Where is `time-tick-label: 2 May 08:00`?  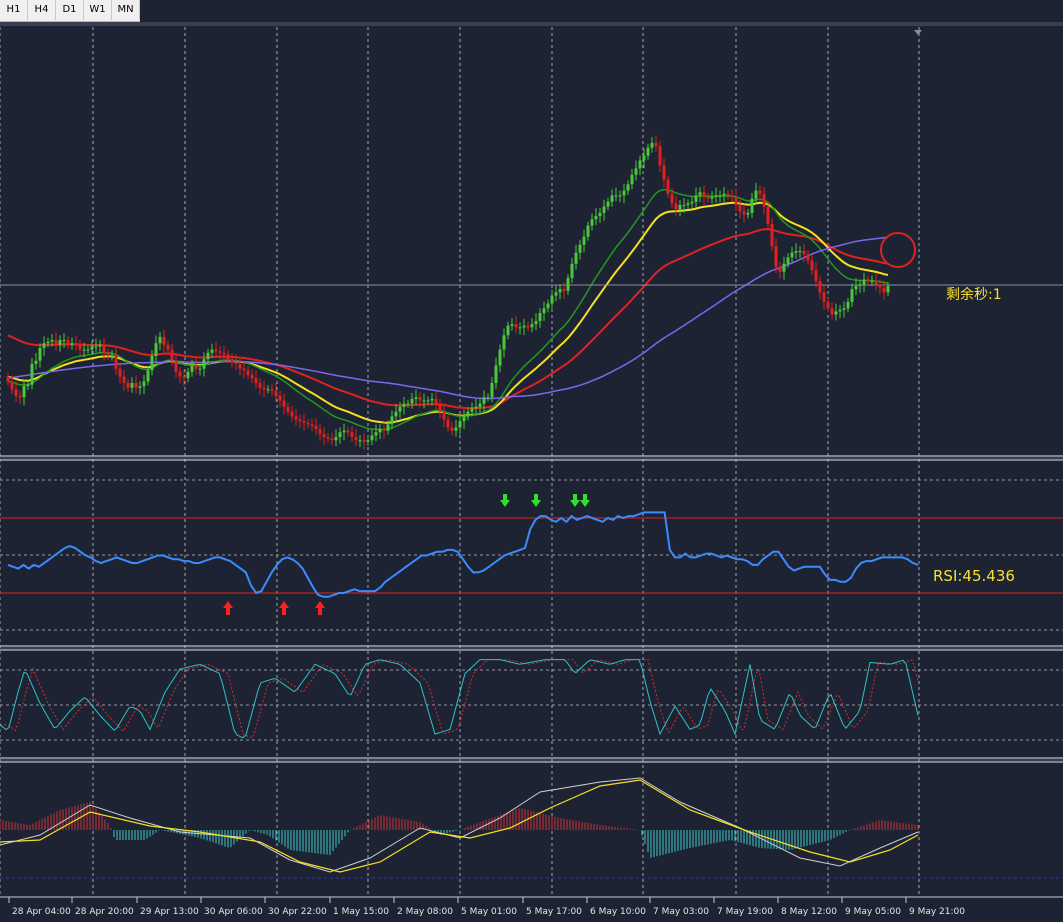 time-tick-label: 2 May 08:00 is located at coordinates (425, 912).